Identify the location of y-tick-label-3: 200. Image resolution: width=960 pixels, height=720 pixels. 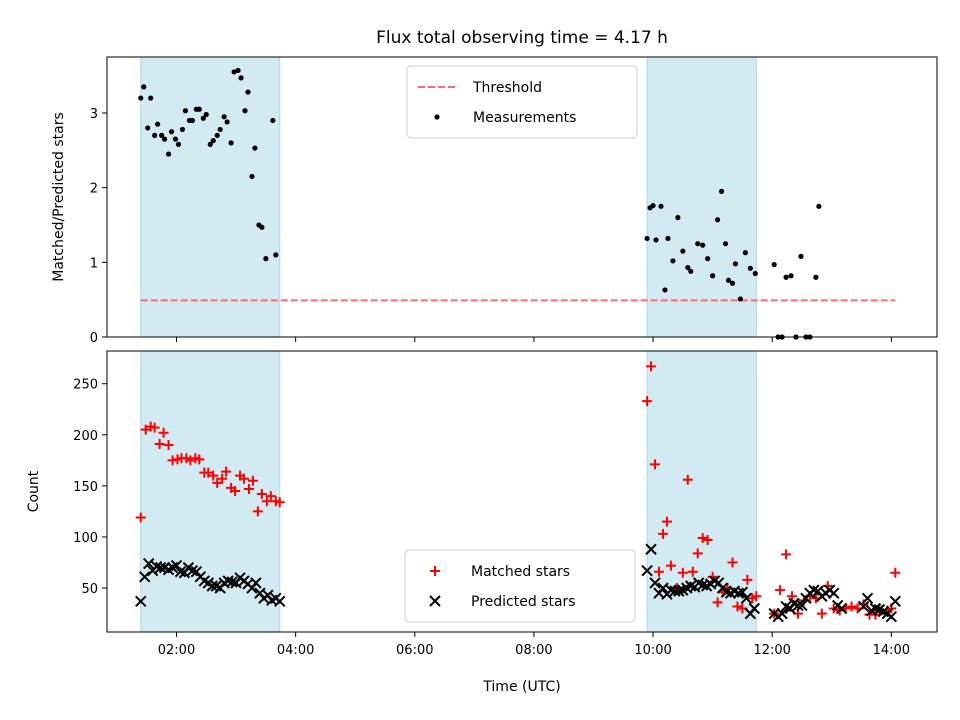
(85, 436).